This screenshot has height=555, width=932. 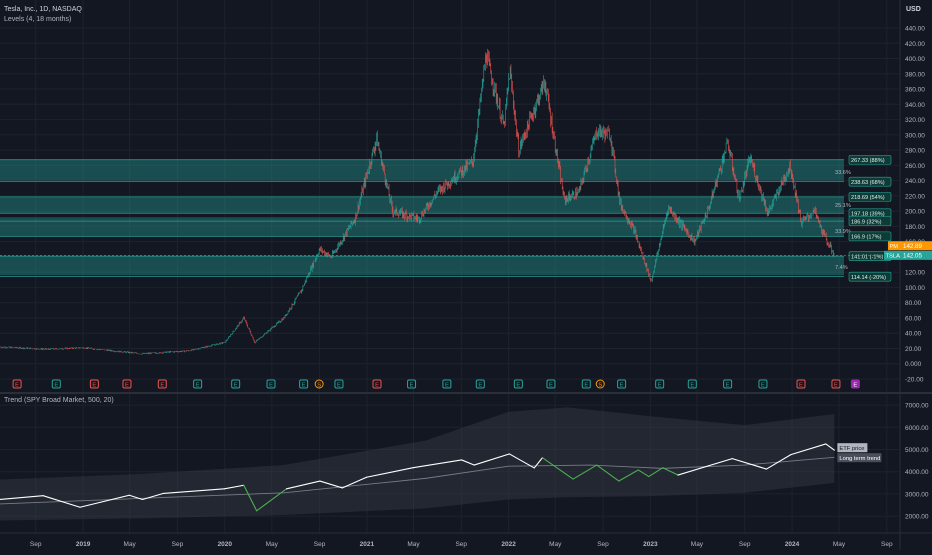 I want to click on y-tick-label: 120.00, so click(x=915, y=273).